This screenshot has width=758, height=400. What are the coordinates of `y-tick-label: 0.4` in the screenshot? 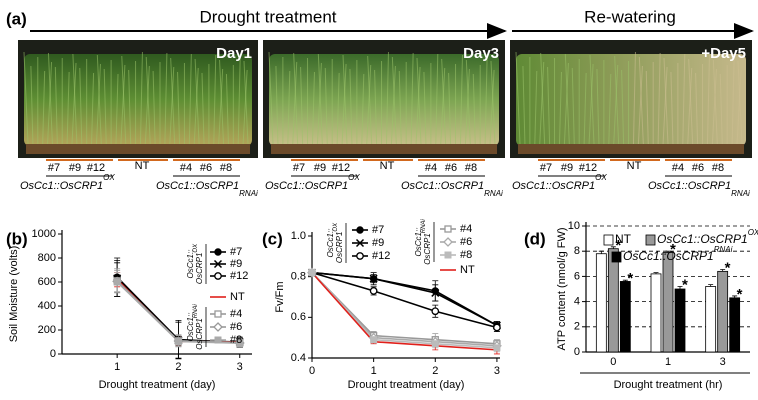 It's located at (298, 358).